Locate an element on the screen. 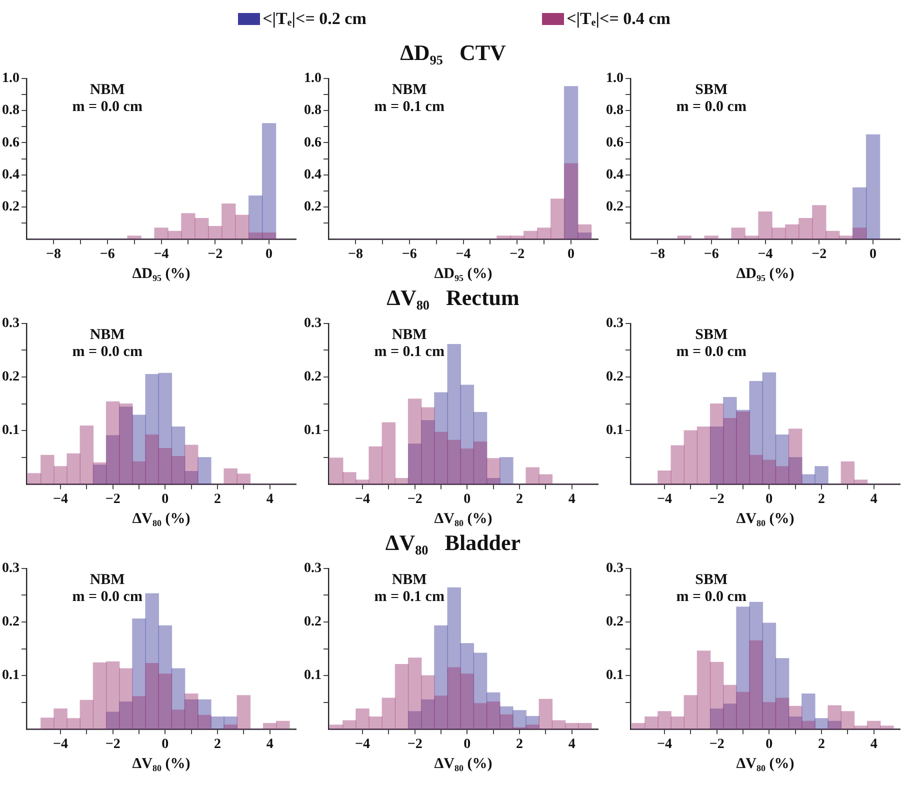  chart-title: ΔV₈₀ Bladder is located at coordinates (453, 543).